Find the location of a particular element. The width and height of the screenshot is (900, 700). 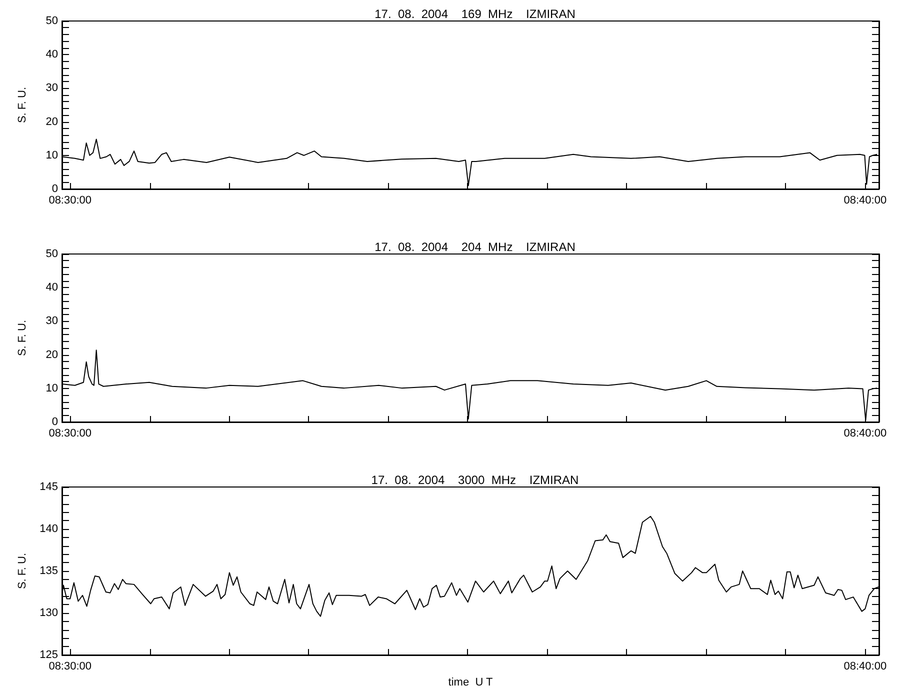

y-tick-label: 145 is located at coordinates (49, 487).